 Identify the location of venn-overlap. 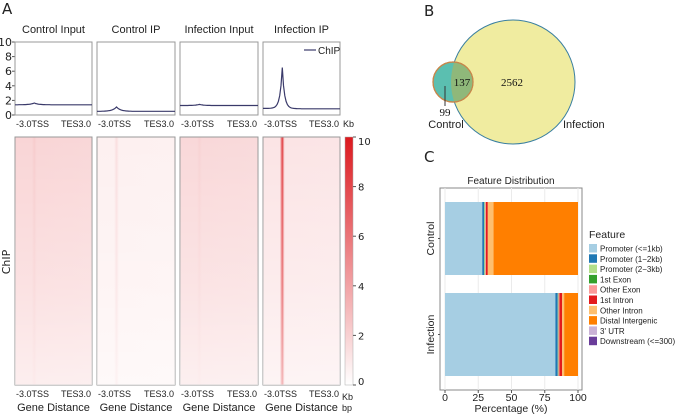
(462, 82).